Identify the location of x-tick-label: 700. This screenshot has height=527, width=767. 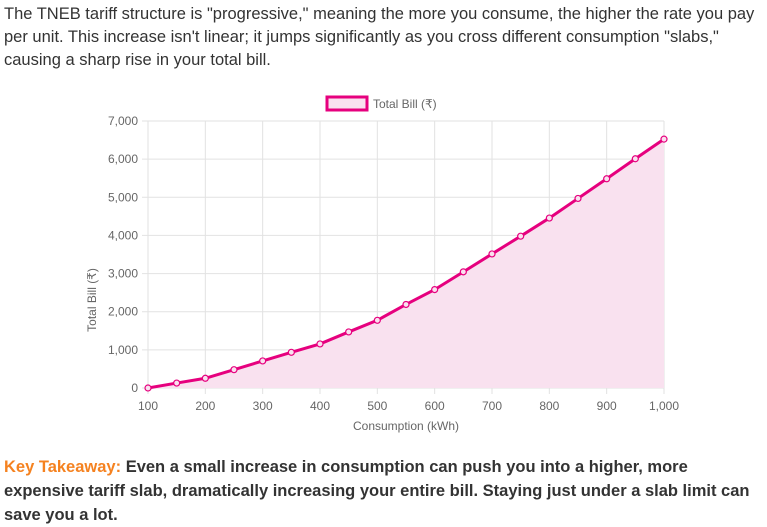
(492, 406).